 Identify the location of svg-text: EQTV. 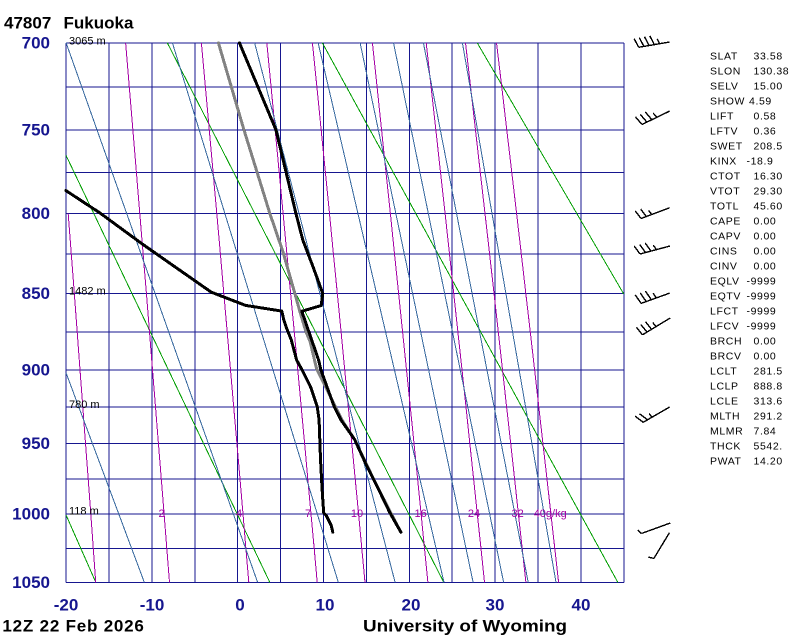
(725, 296).